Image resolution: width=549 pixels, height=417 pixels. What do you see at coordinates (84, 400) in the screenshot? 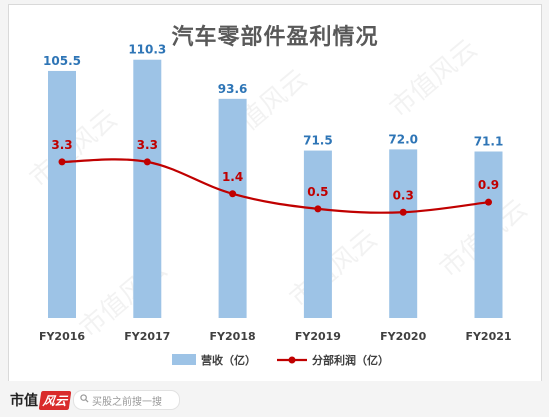
I see `search-icon` at bounding box center [84, 400].